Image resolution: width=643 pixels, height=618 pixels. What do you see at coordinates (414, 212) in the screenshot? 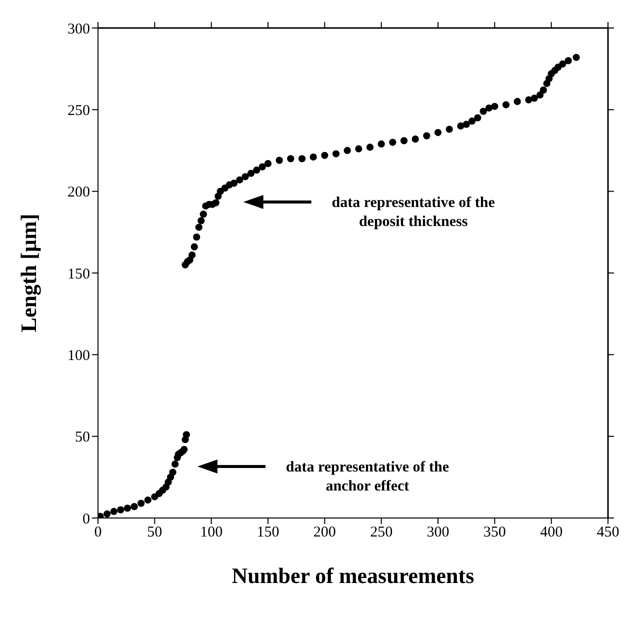
I see `annotation: data representative of the deposit thickness` at bounding box center [414, 212].